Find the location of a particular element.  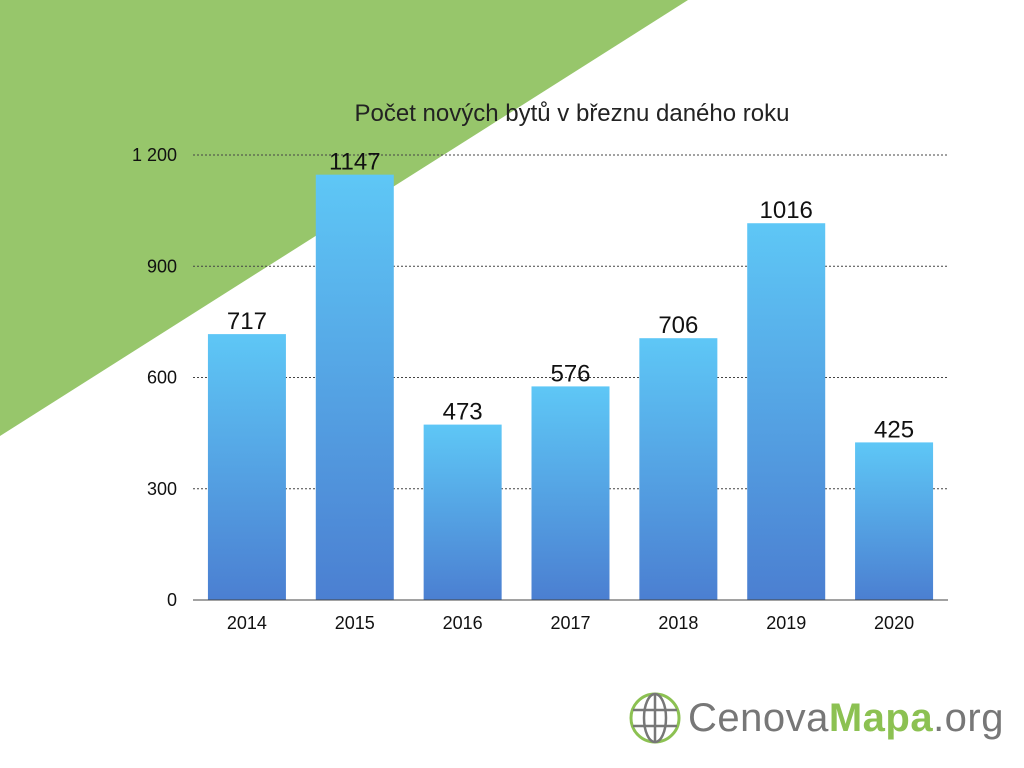

x-tick-label: 2016 is located at coordinates (463, 623).